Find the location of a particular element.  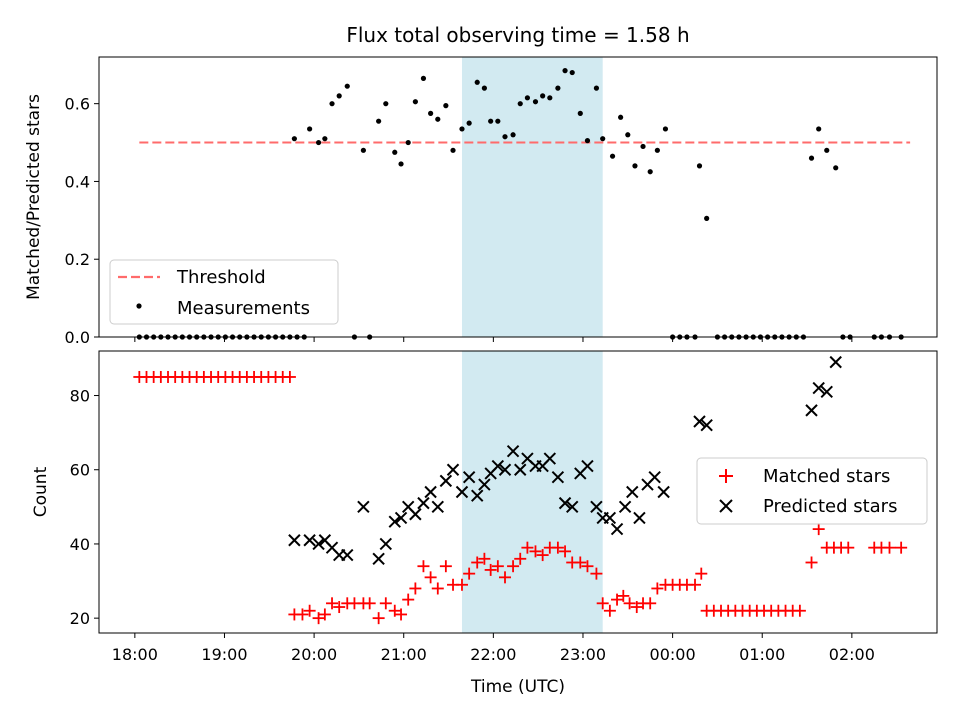

bottom-y-tick-label: 20 is located at coordinates (80, 618).